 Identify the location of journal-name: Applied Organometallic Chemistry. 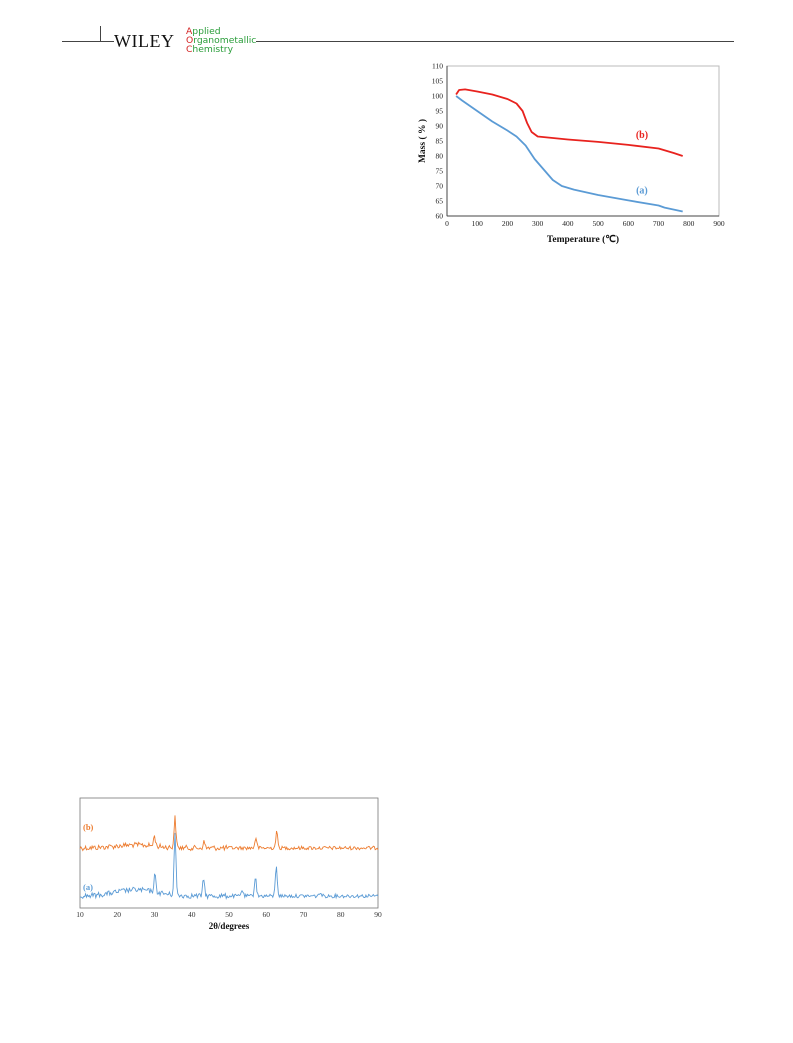
(221, 40).